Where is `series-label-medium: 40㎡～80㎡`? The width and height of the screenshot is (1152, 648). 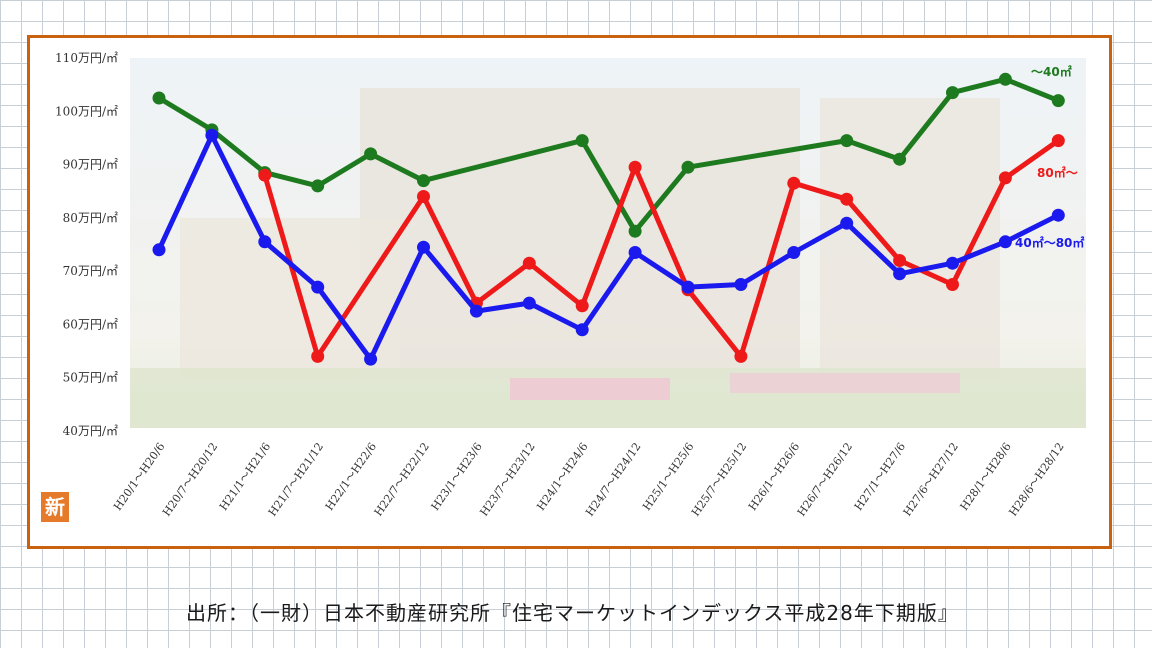
series-label-medium: 40㎡～80㎡ is located at coordinates (1049, 242).